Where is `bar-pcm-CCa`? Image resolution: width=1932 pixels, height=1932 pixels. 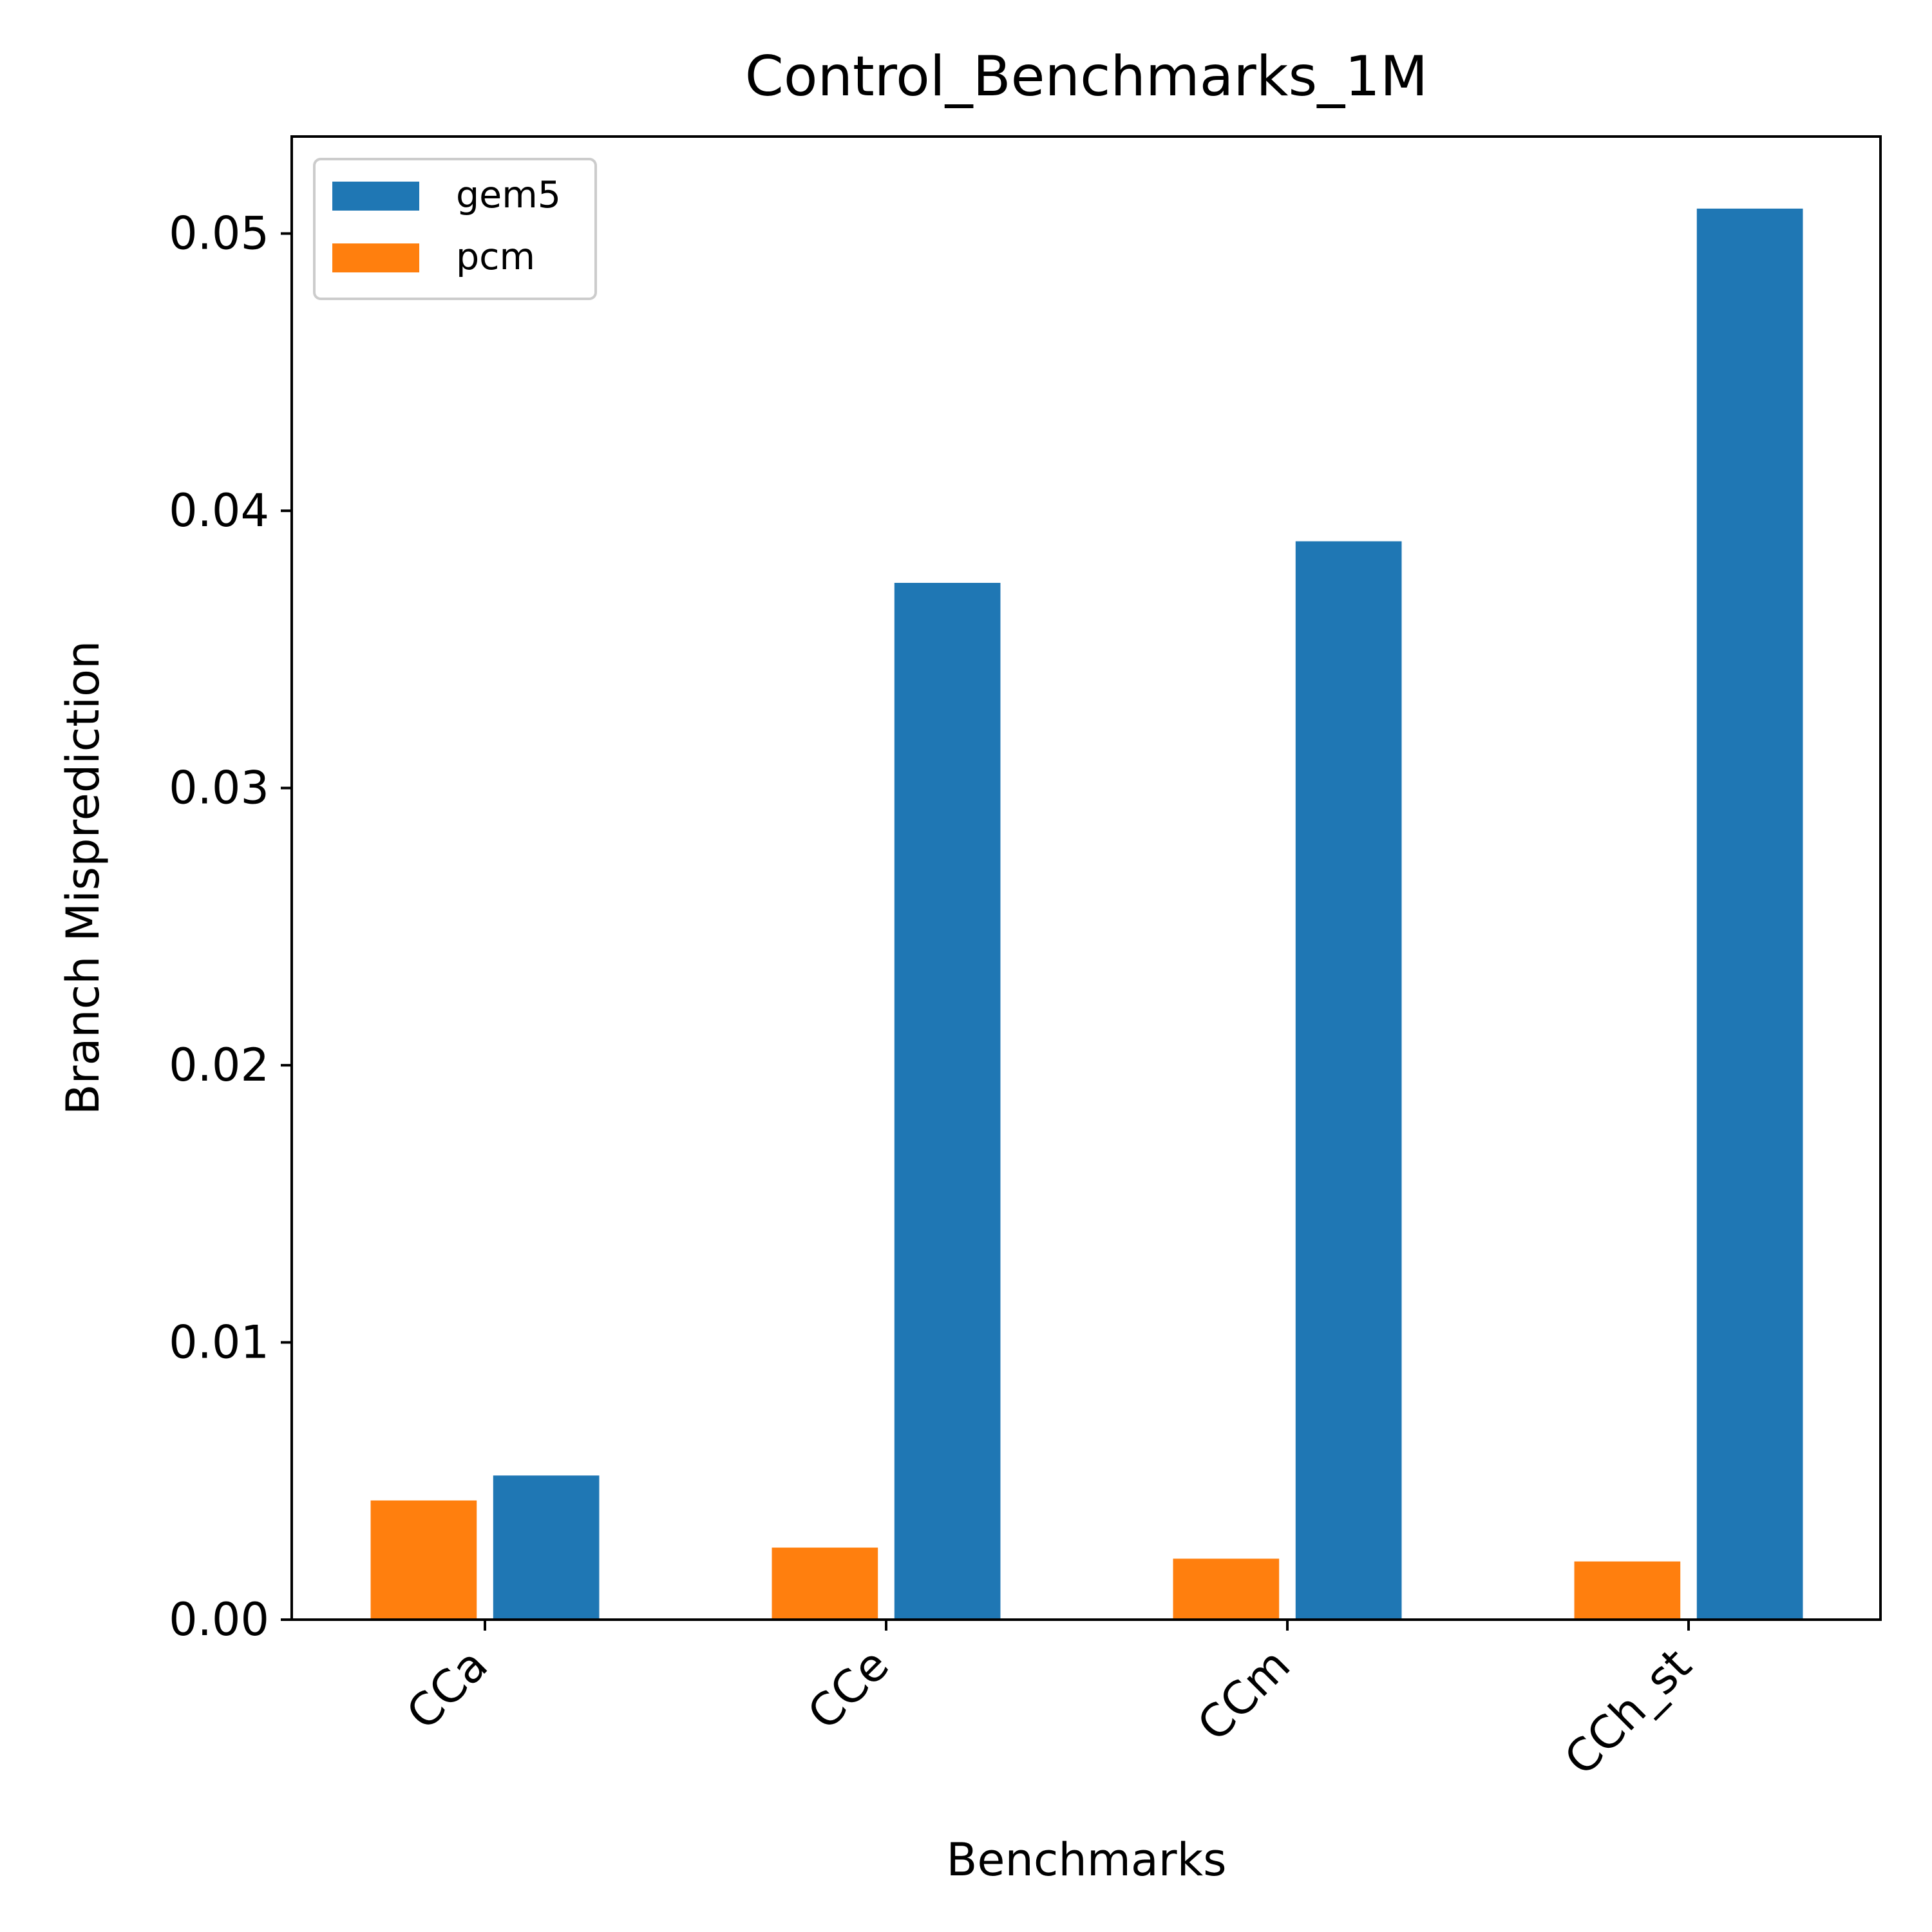 bar-pcm-CCa is located at coordinates (423, 1560).